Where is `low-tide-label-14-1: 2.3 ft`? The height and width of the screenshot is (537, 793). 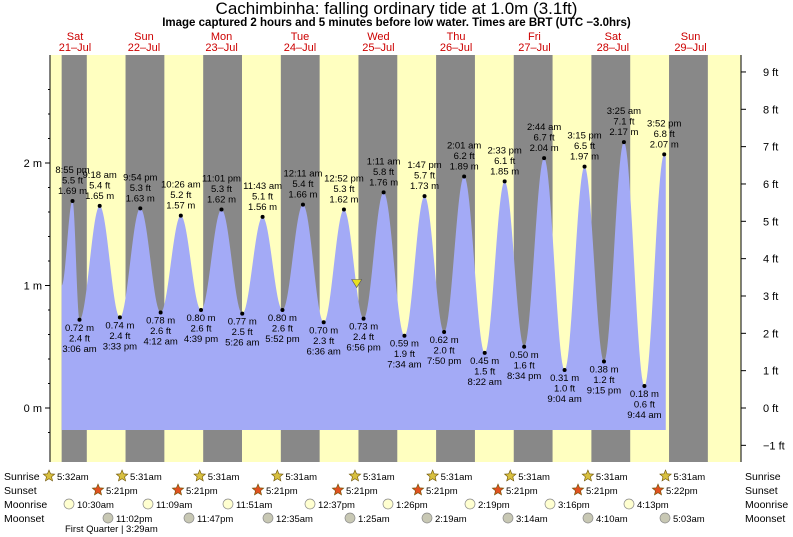 low-tide-label-14-1: 2.3 ft is located at coordinates (323, 341).